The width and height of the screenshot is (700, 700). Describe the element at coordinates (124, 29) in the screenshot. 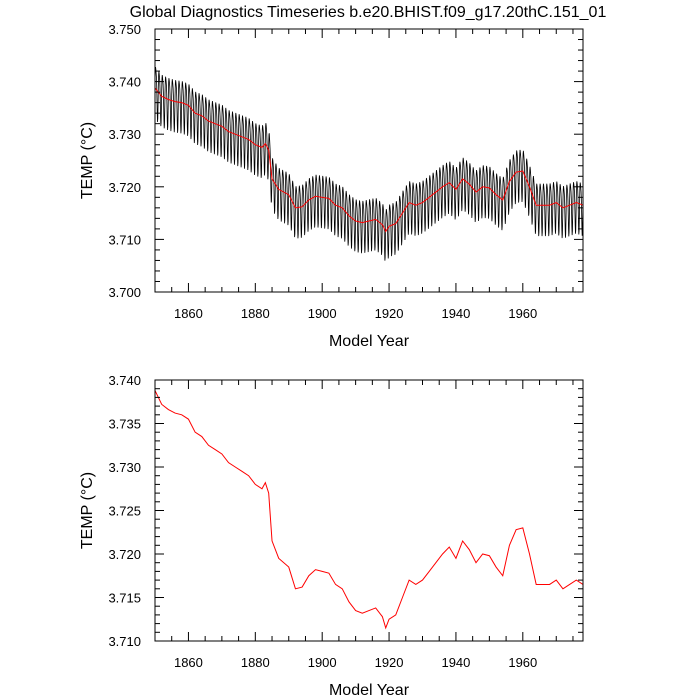

I see `y-tick-label: 3.750` at that location.